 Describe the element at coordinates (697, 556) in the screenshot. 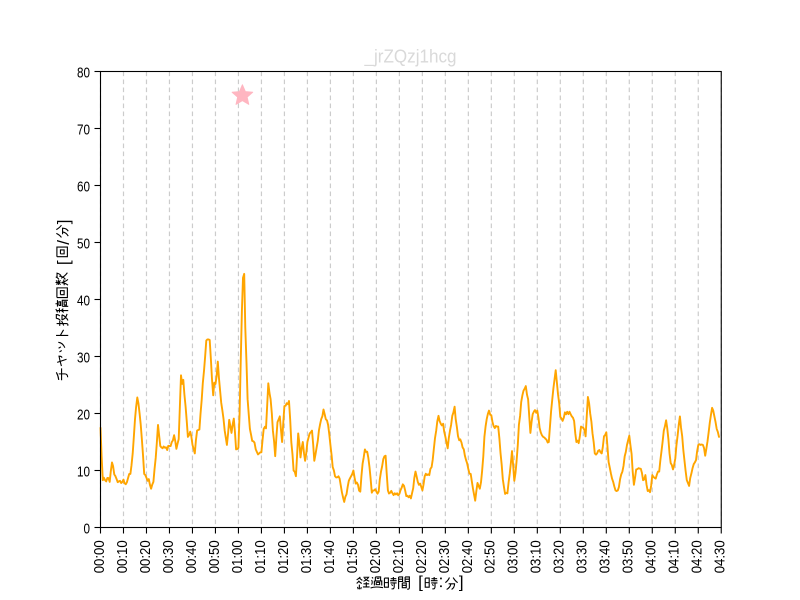

I see `svg-text: 04:20` at that location.